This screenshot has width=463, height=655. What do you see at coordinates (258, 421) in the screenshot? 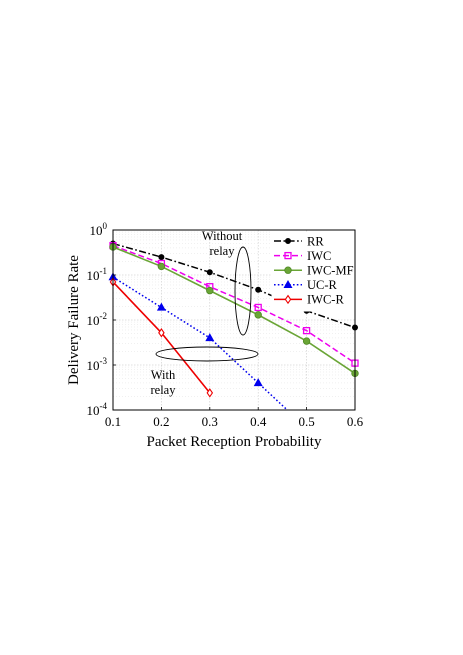
I see `x-tick-label: 0.4` at bounding box center [258, 421].